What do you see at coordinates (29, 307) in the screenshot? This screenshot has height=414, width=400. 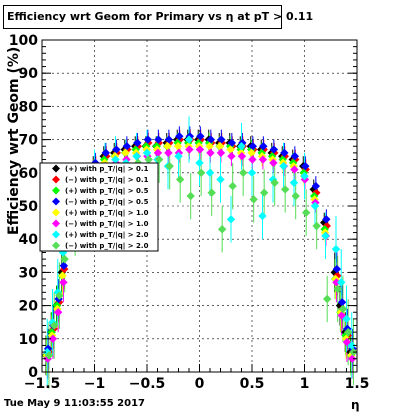 I see `y-tick-label: 20` at bounding box center [29, 307].